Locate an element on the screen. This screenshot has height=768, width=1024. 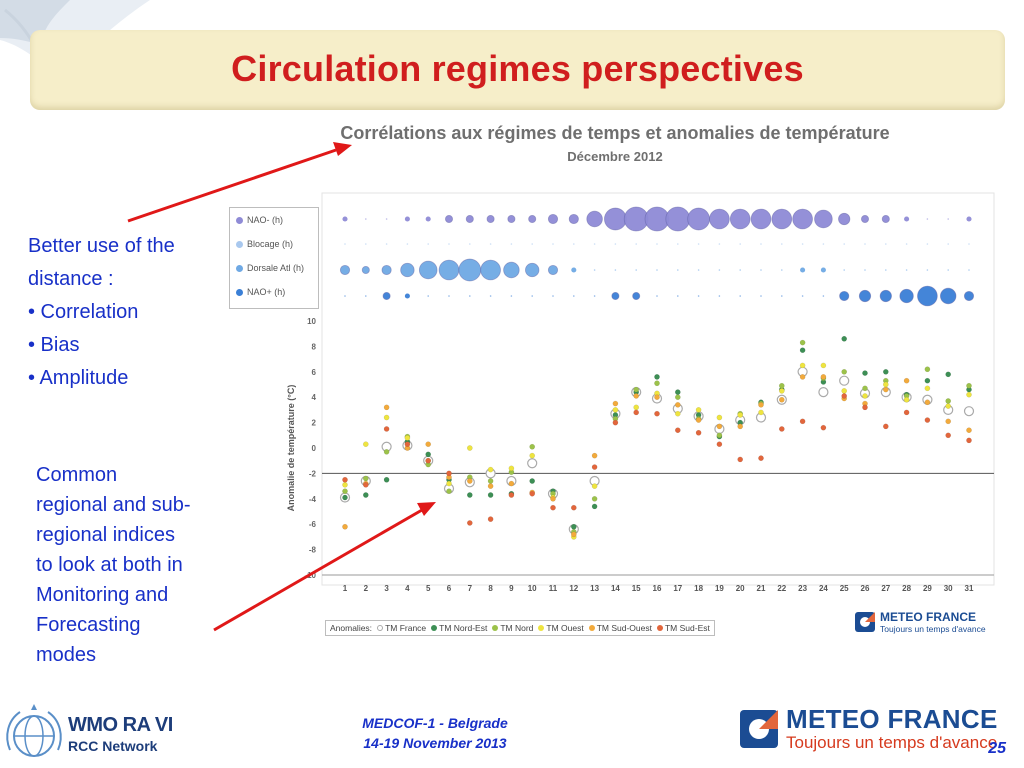
footer-event: MEDCOF-1 - Belgrade 14-19 November 2013 is located at coordinates (435, 733).